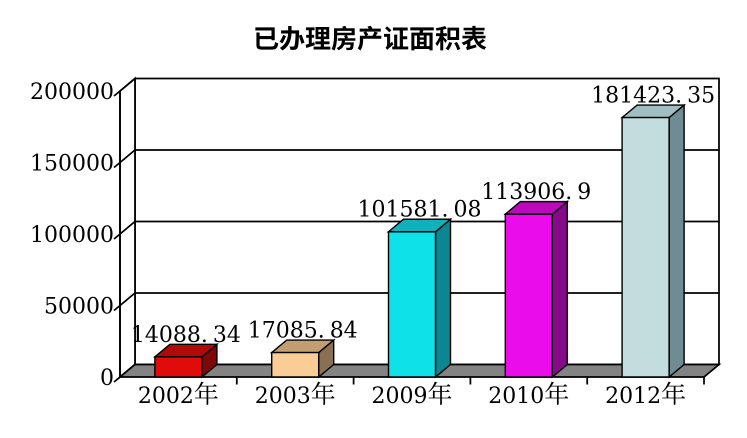  Describe the element at coordinates (633, 396) in the screenshot. I see `category-label: 2012` at that location.